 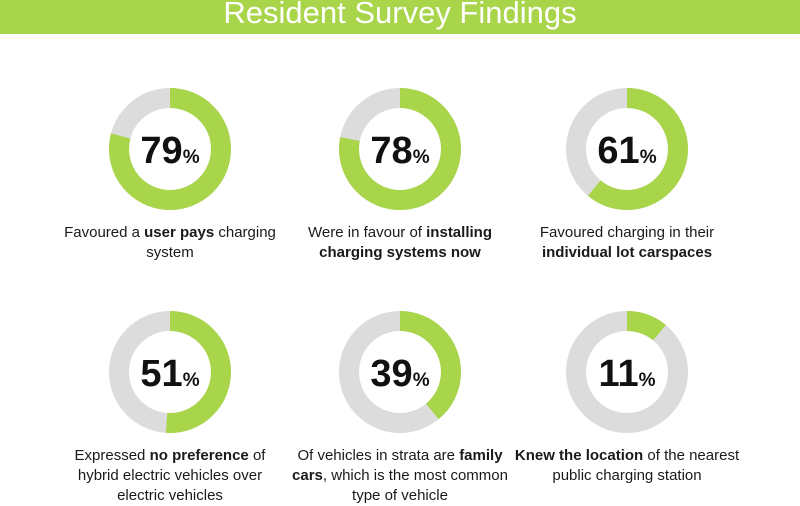 I want to click on donut-chart: 51%, so click(x=170, y=372).